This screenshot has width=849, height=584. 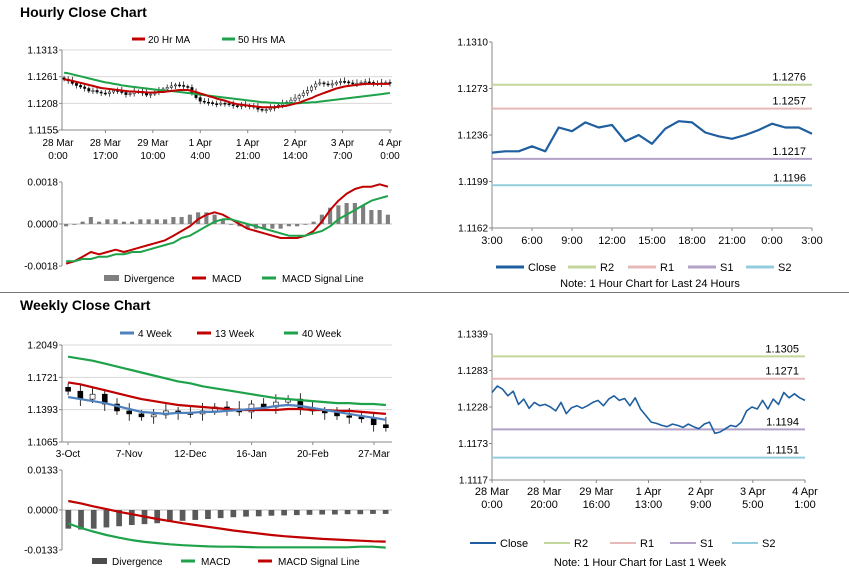 What do you see at coordinates (295, 143) in the screenshot?
I see `h1-x-tick-date: 2 Apr` at bounding box center [295, 143].